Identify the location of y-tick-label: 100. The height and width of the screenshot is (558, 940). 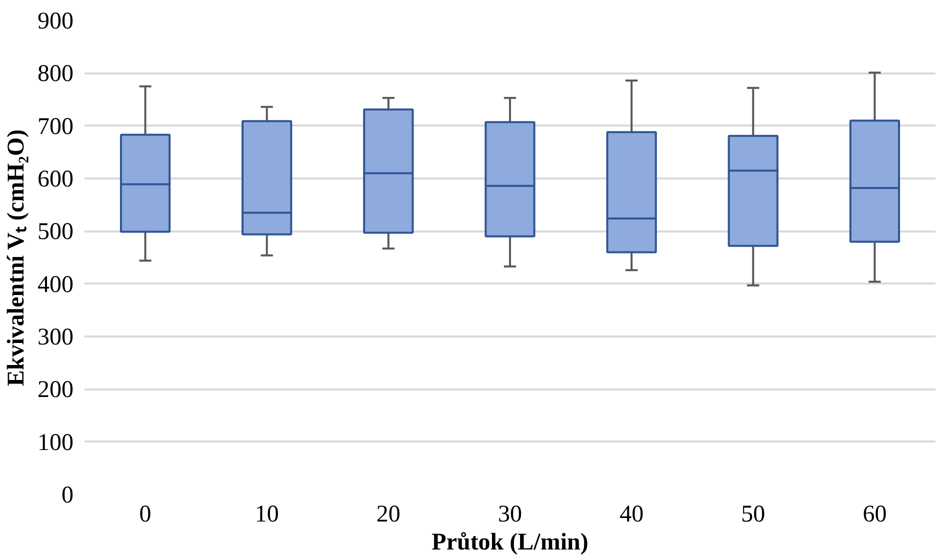
(56, 443).